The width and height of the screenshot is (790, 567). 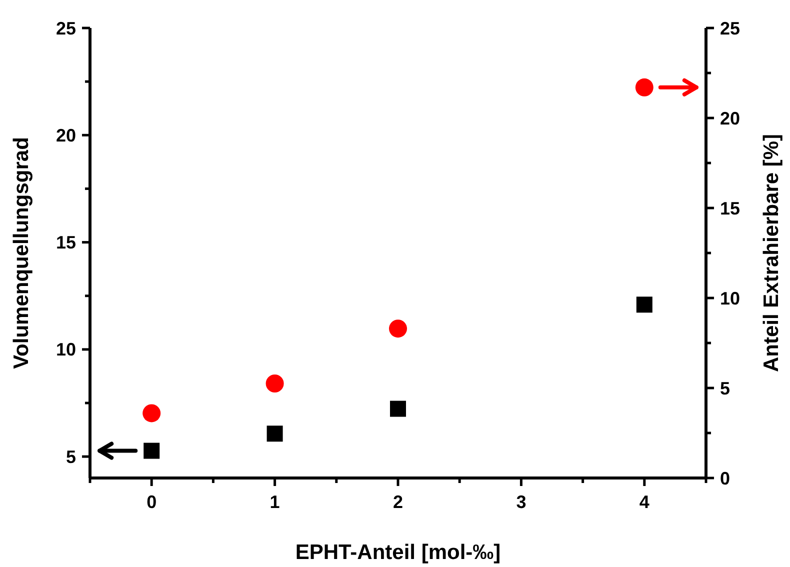 I want to click on x-axis-title: EPHT-Anteil [mol-‰], so click(x=398, y=552).